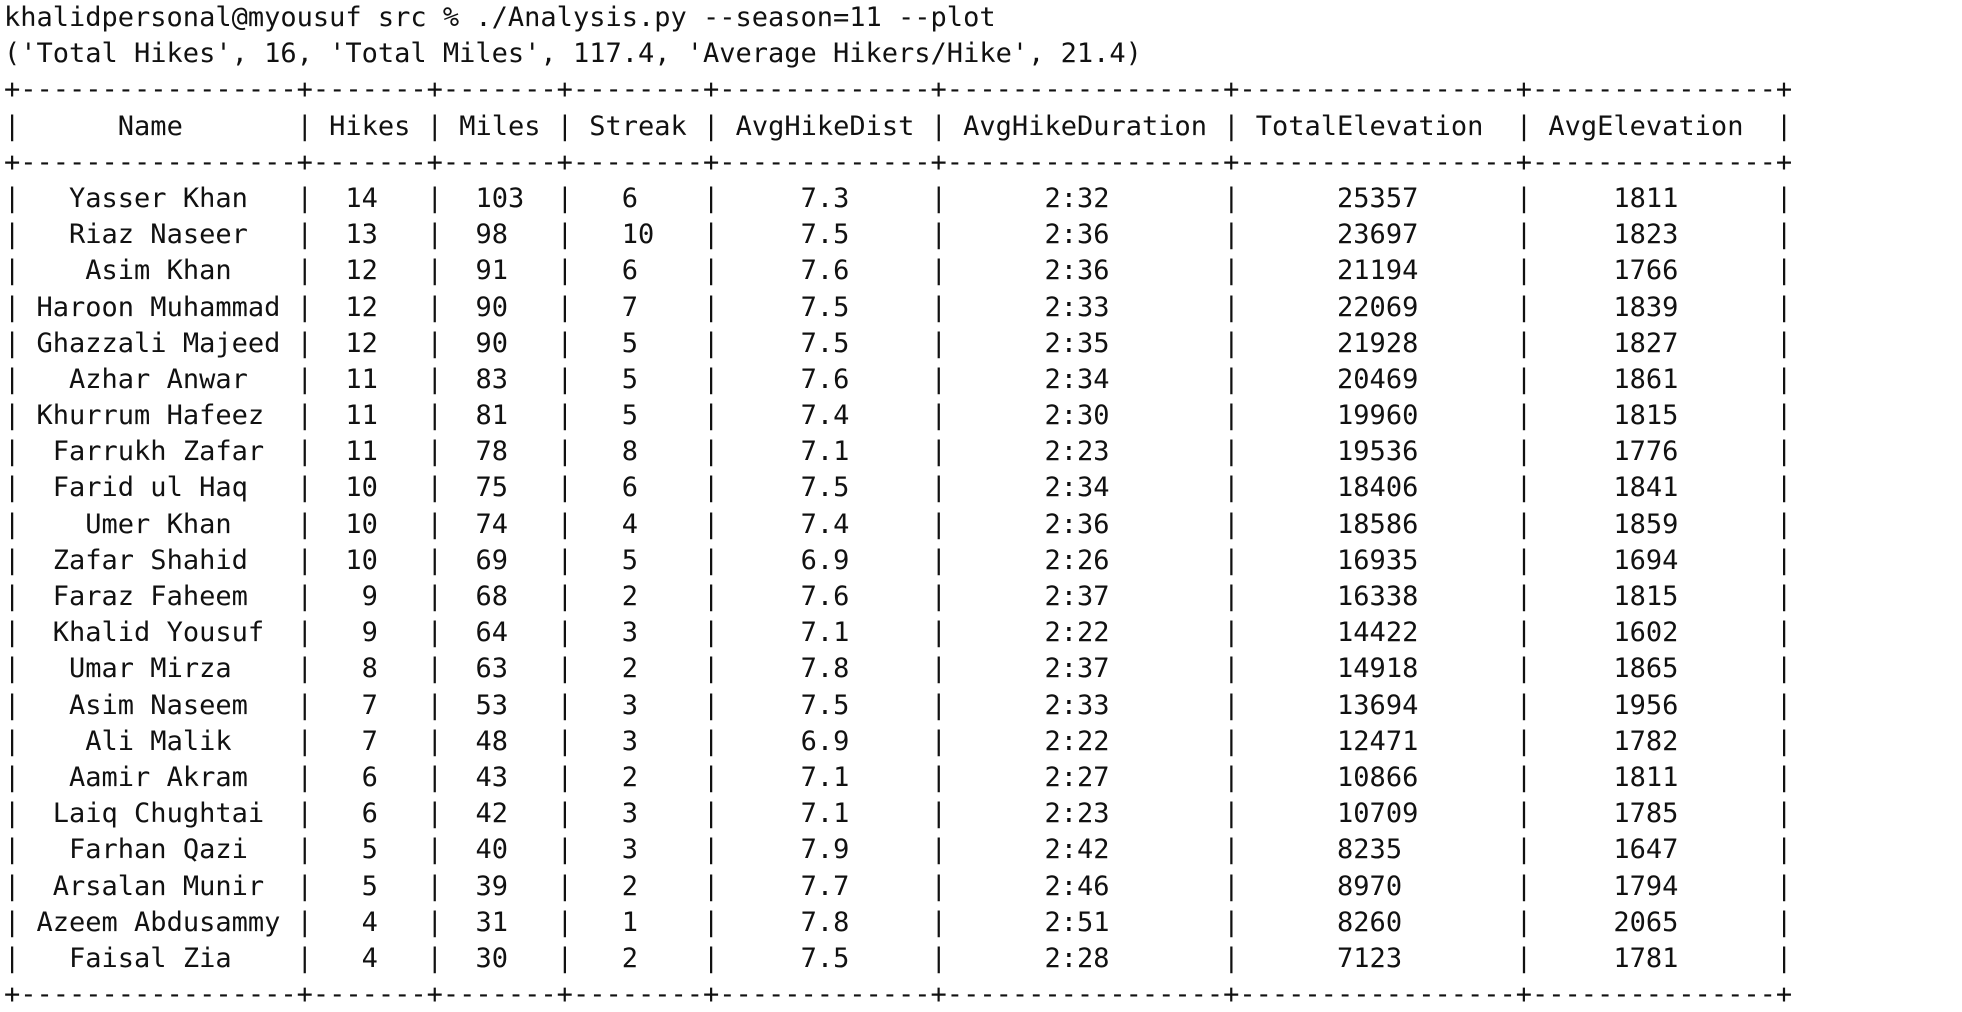 This screenshot has height=1012, width=1962. I want to click on table-cell: 12471, so click(1377, 741).